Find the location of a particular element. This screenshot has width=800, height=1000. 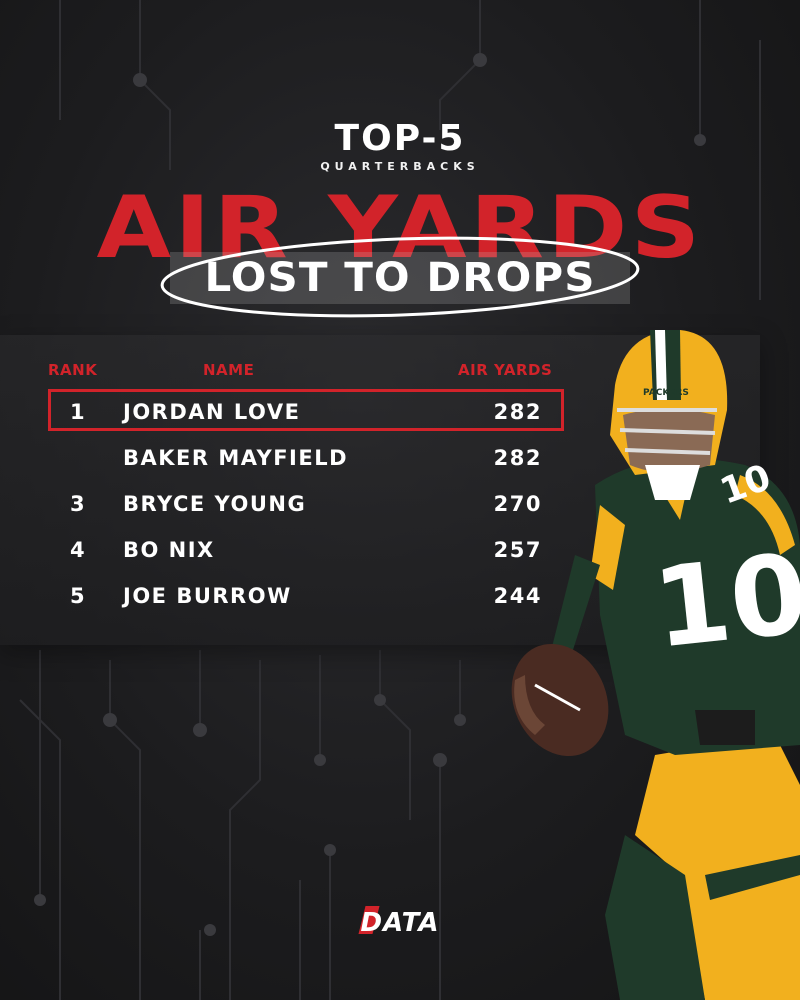

rank-cell: 4 is located at coordinates (78, 550).